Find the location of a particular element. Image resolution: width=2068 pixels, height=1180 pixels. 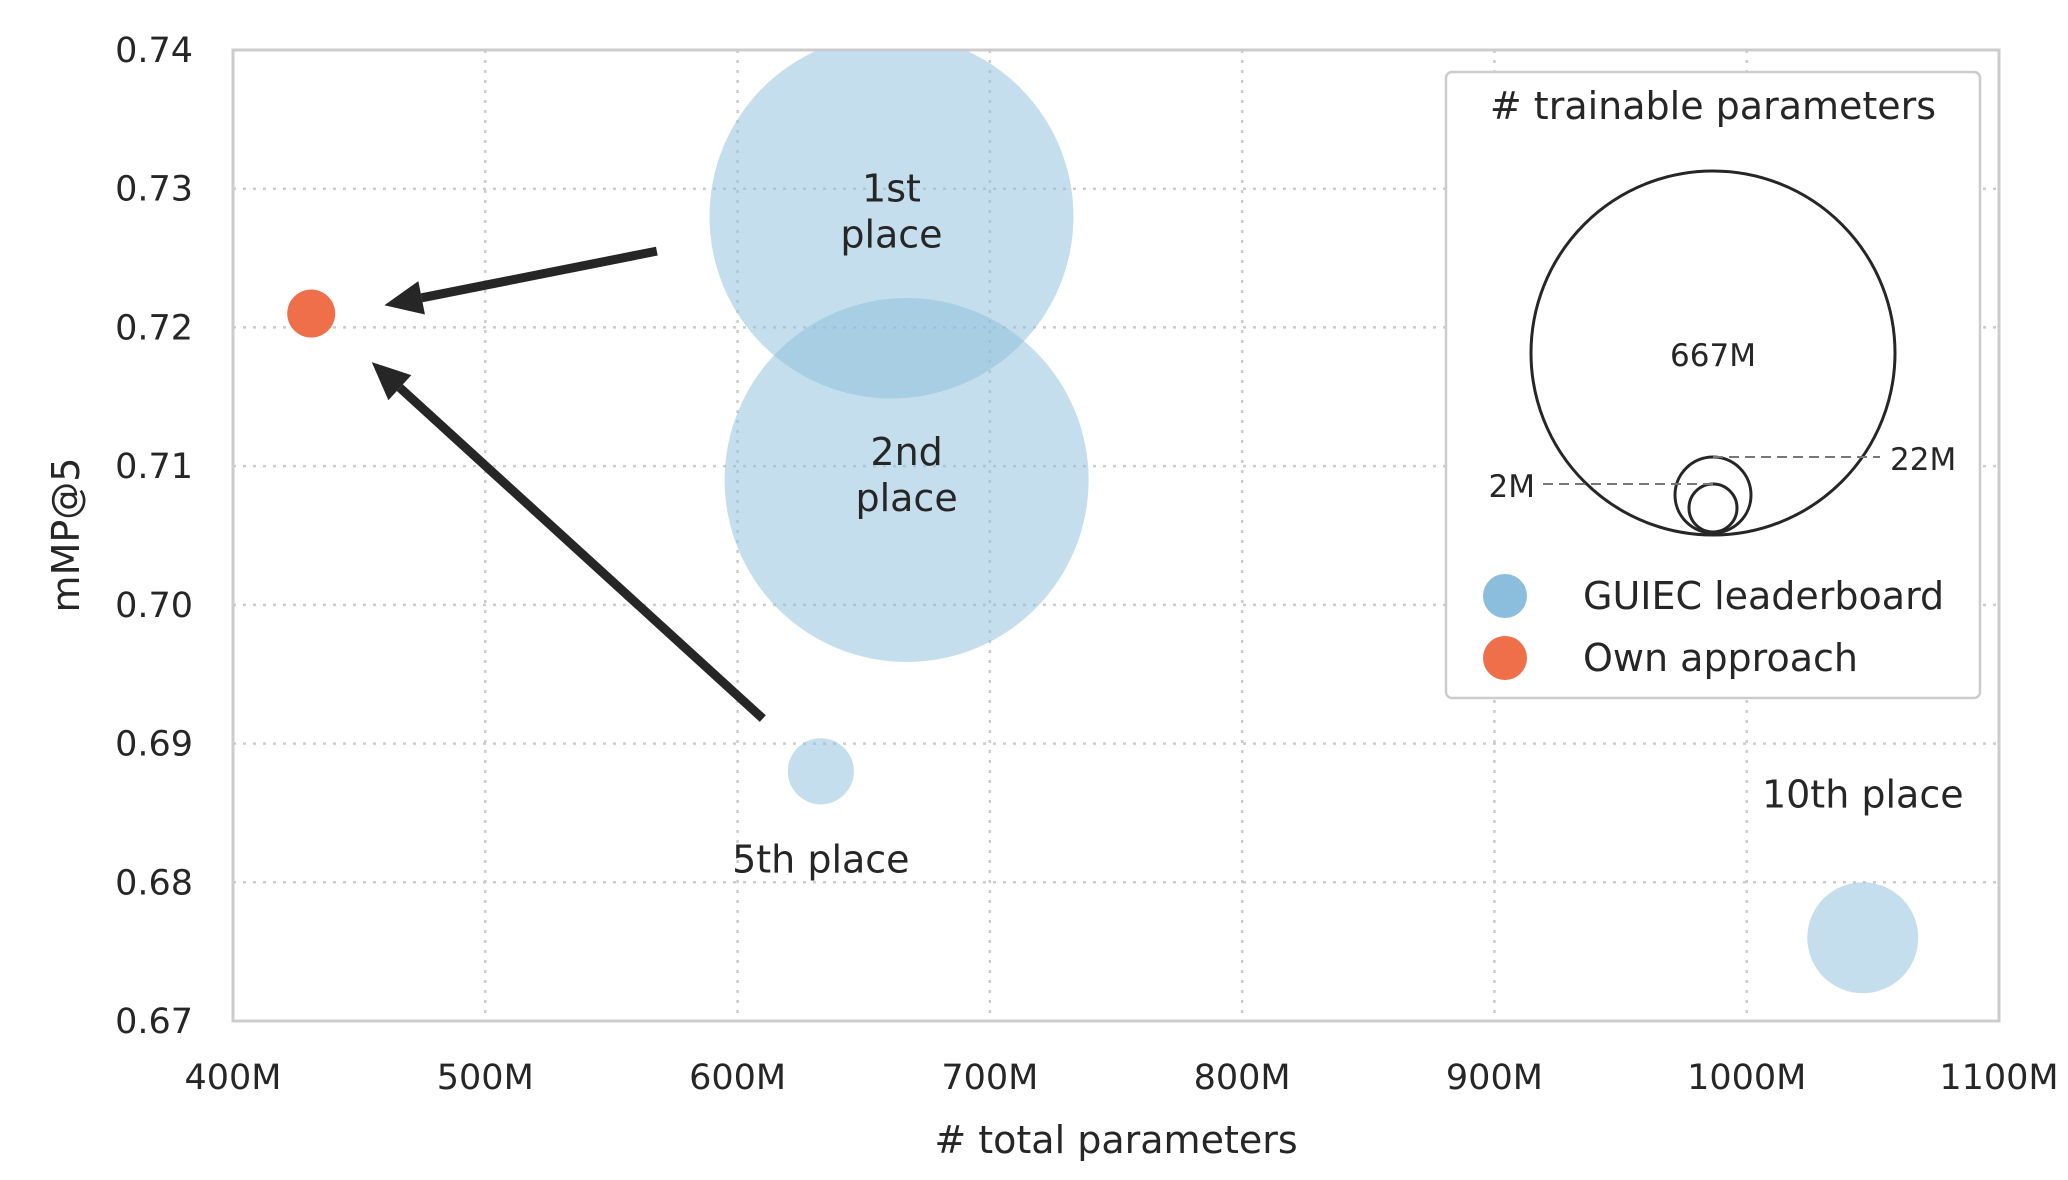

size-legend-label-2m: 2M is located at coordinates (1512, 487).